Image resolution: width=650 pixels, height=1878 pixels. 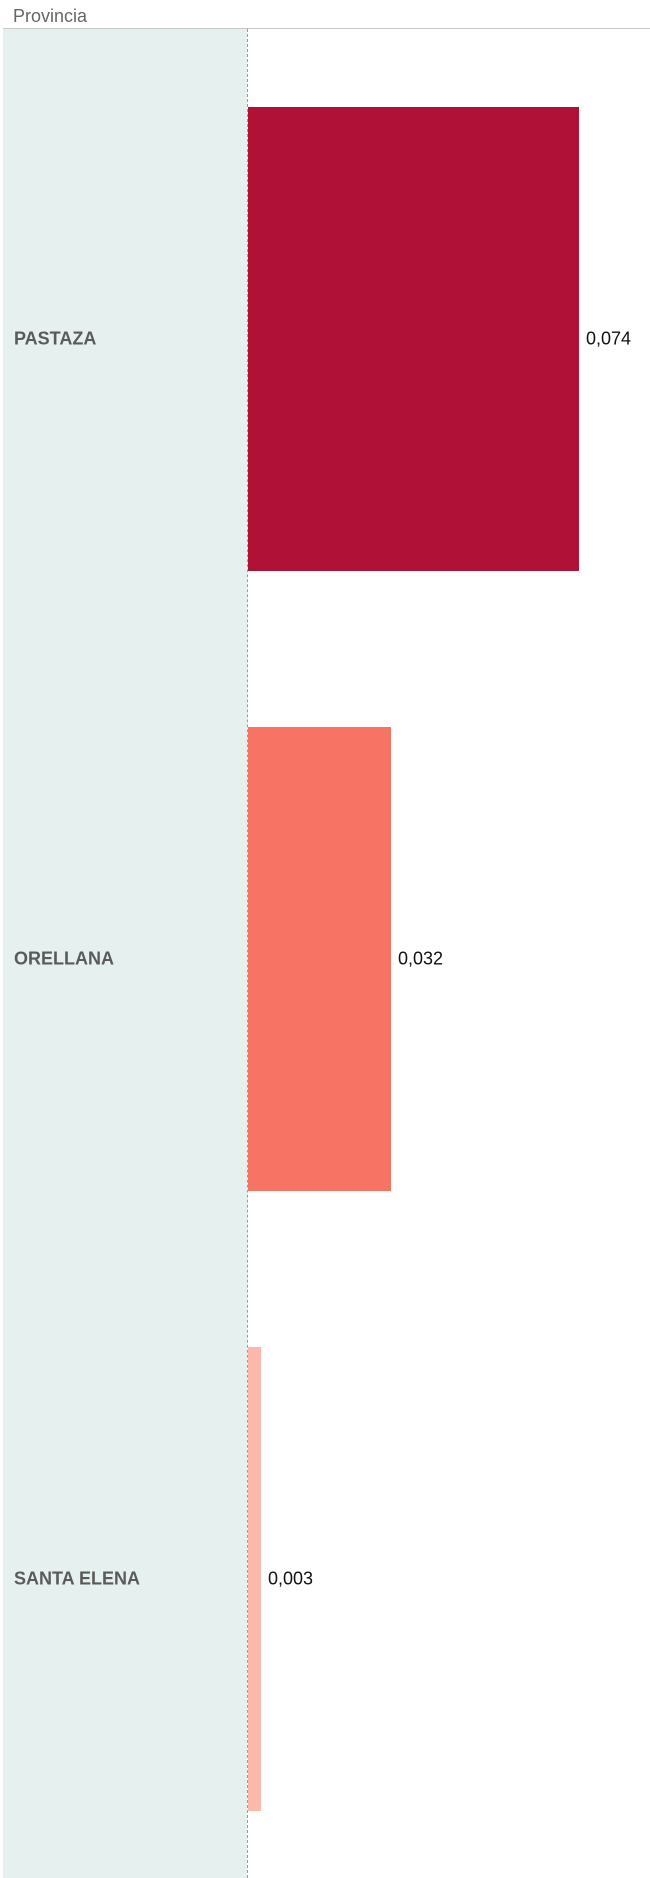 I want to click on zero-axis-line, so click(x=247, y=953).